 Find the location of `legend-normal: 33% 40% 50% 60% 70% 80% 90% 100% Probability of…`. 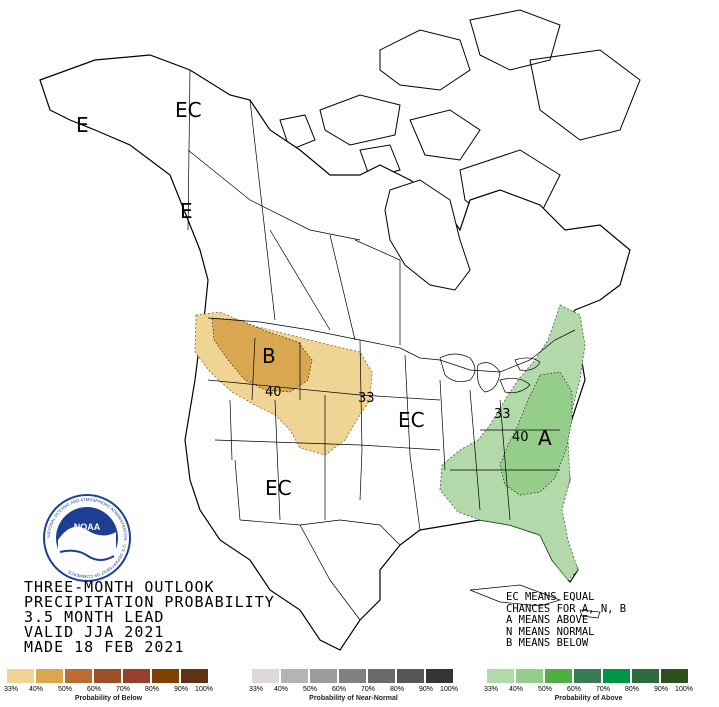

legend-normal: 33% 40% 50% 60% 70% 80% 90% 100% Probability of… is located at coordinates (353, 688).